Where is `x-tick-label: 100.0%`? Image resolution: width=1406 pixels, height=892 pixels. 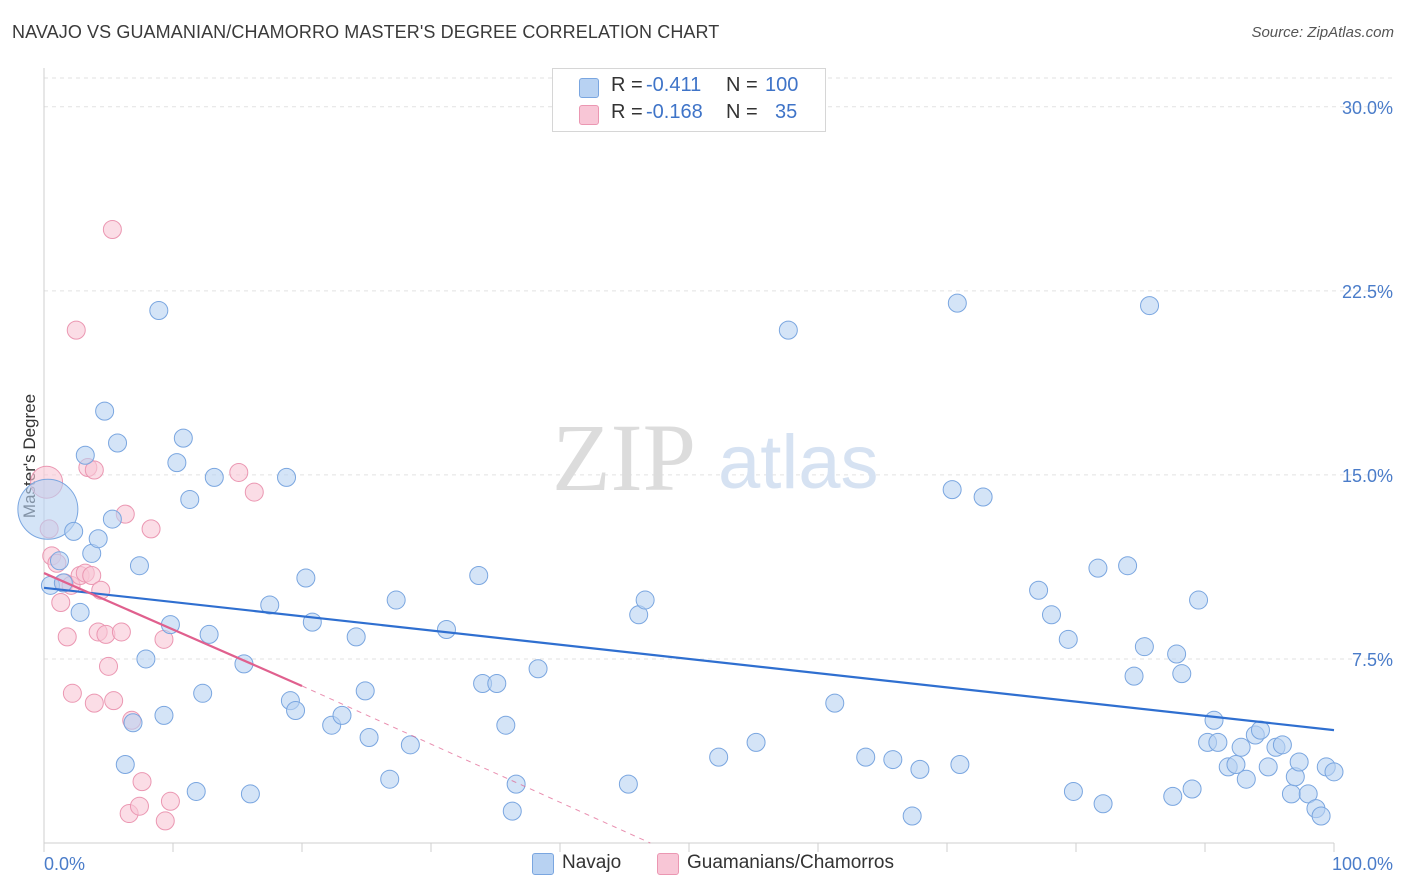 x-tick-label: 100.0% is located at coordinates (1362, 864).